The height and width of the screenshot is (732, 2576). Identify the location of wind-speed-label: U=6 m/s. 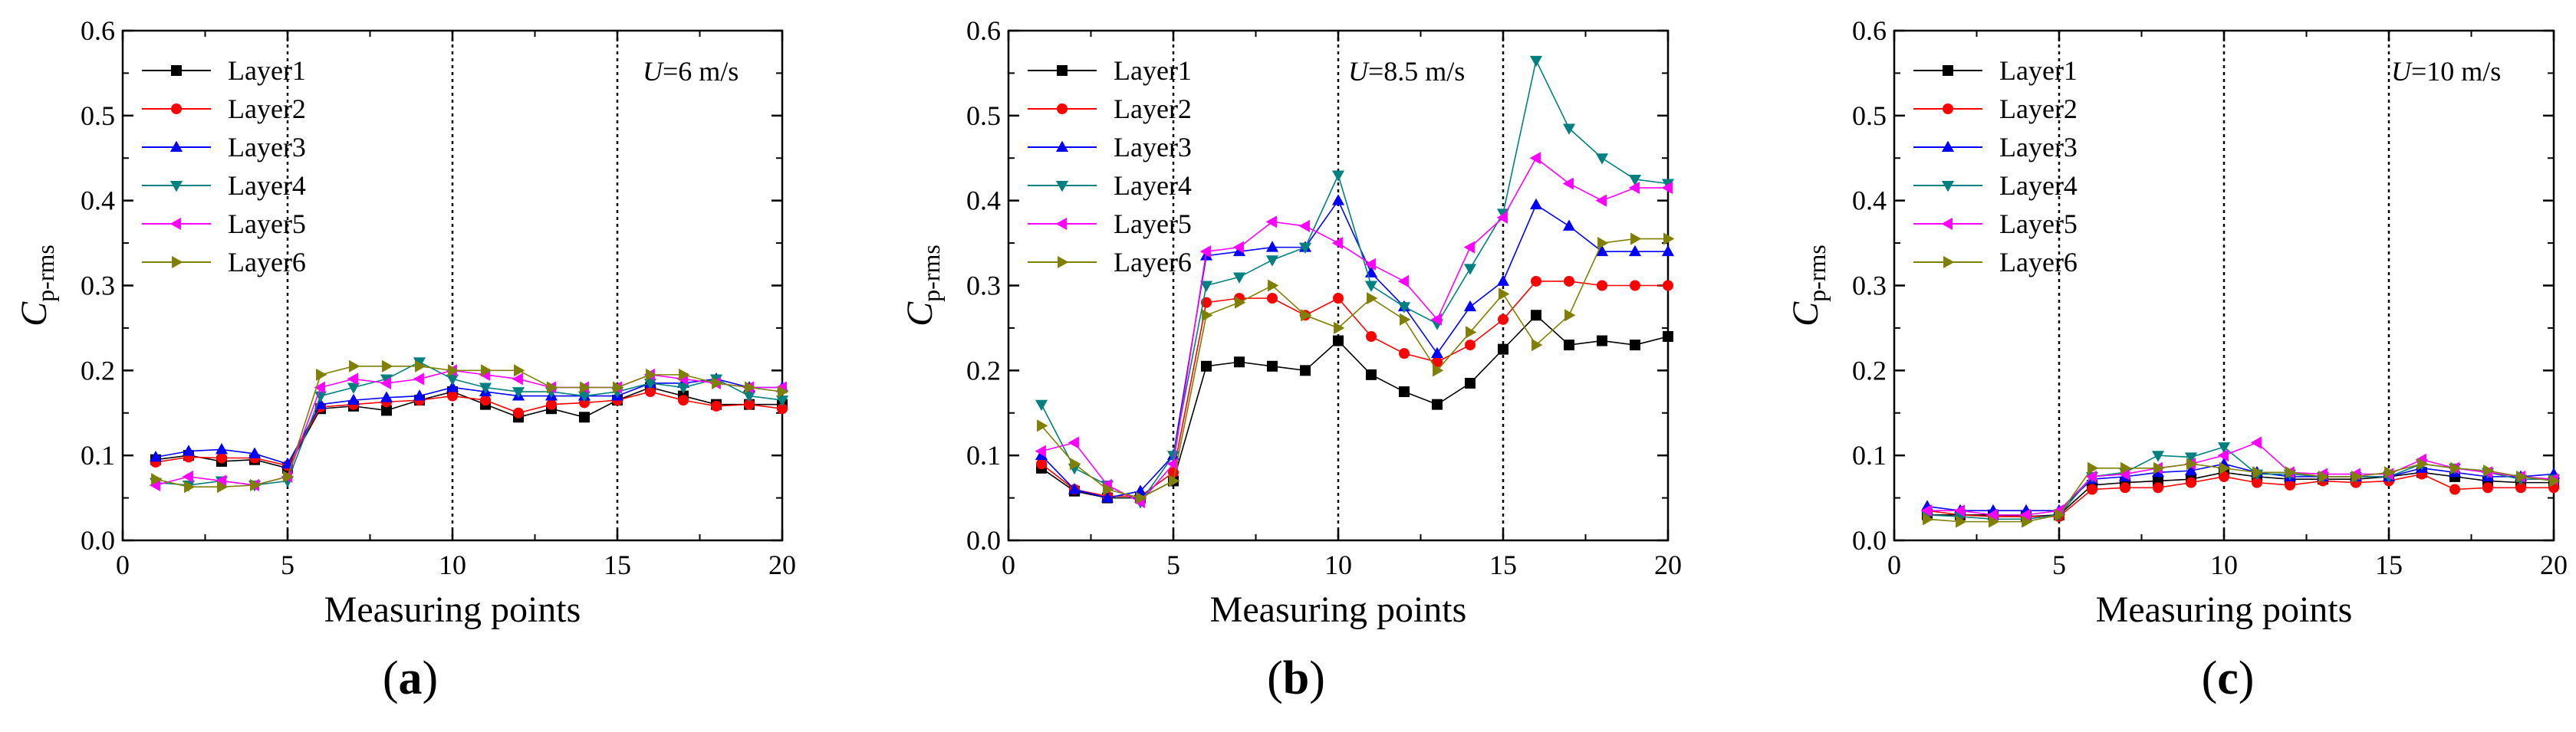
(691, 71).